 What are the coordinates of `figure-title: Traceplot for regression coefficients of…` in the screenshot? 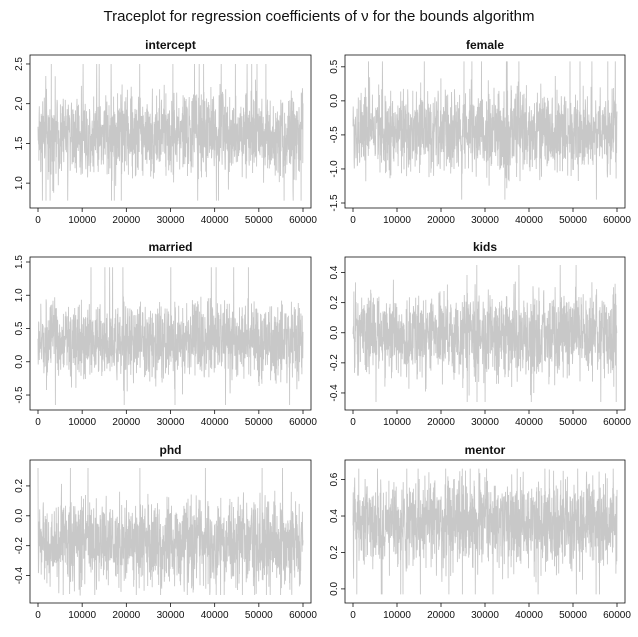 It's located at (319, 16).